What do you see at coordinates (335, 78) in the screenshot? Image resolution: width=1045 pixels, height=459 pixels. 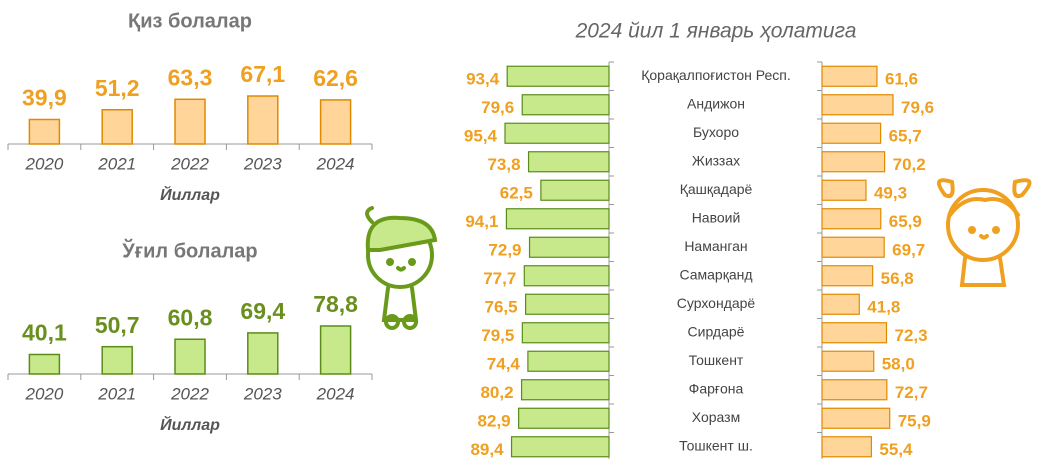 I see `value-label: 62,6` at bounding box center [335, 78].